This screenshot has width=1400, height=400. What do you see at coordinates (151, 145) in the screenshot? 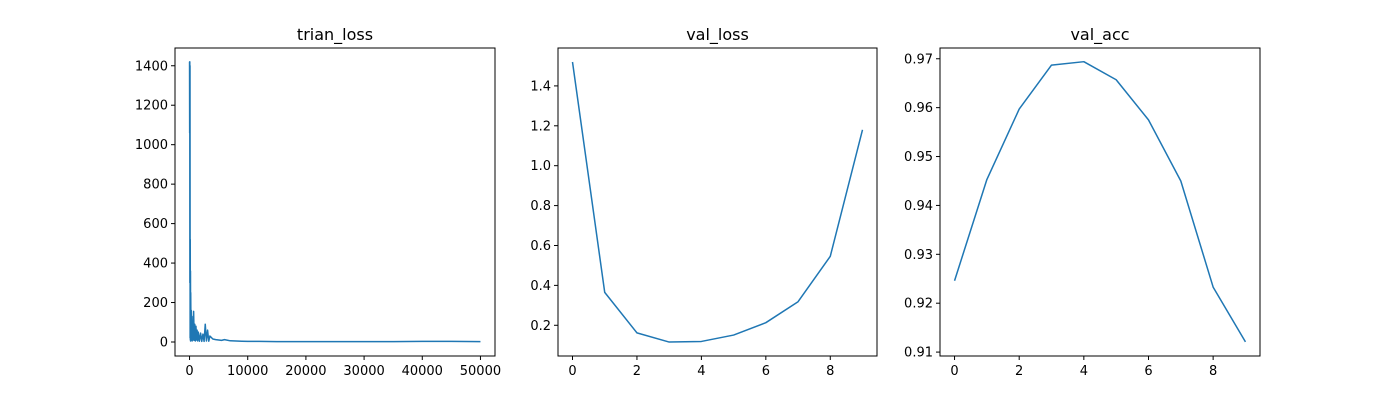
I see `y-tick-label: 1000` at bounding box center [151, 145].